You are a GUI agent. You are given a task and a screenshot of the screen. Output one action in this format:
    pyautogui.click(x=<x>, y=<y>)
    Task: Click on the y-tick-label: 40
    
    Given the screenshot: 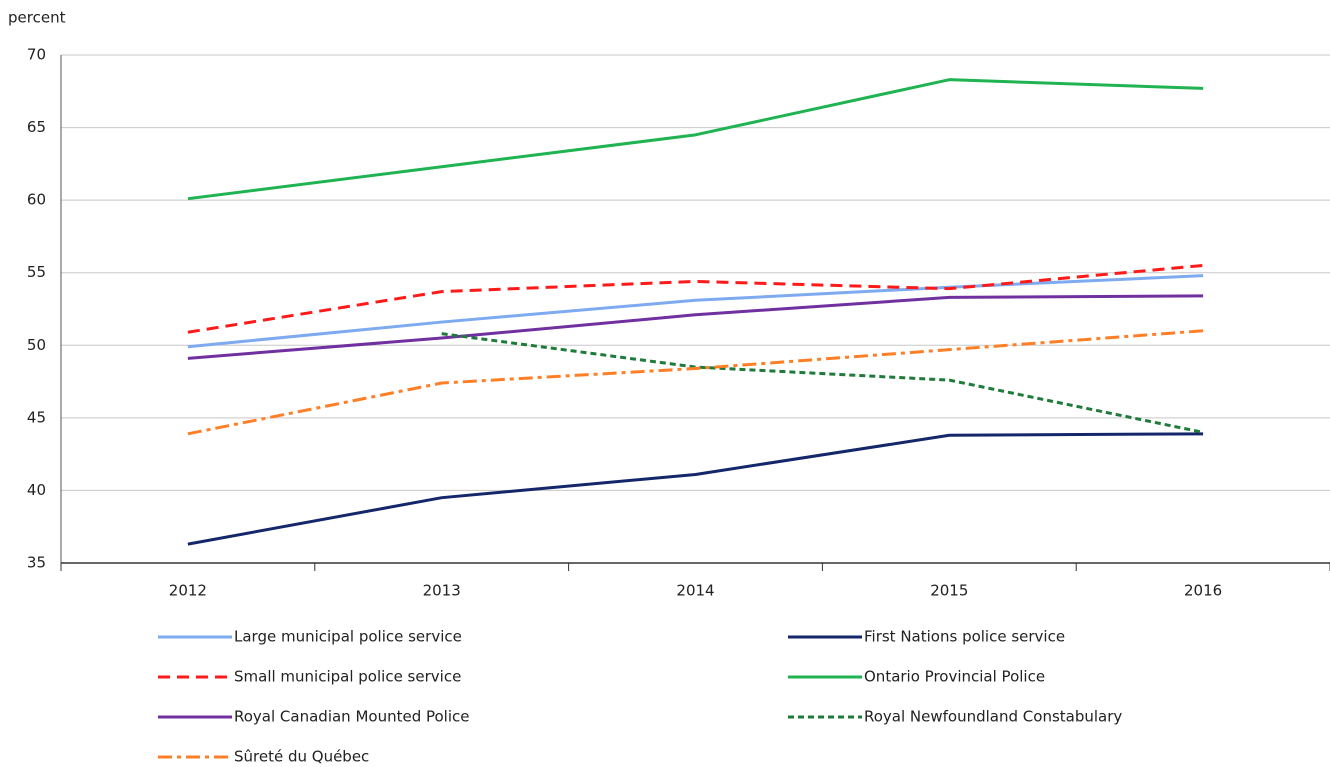 What is the action you would take?
    pyautogui.click(x=36, y=490)
    